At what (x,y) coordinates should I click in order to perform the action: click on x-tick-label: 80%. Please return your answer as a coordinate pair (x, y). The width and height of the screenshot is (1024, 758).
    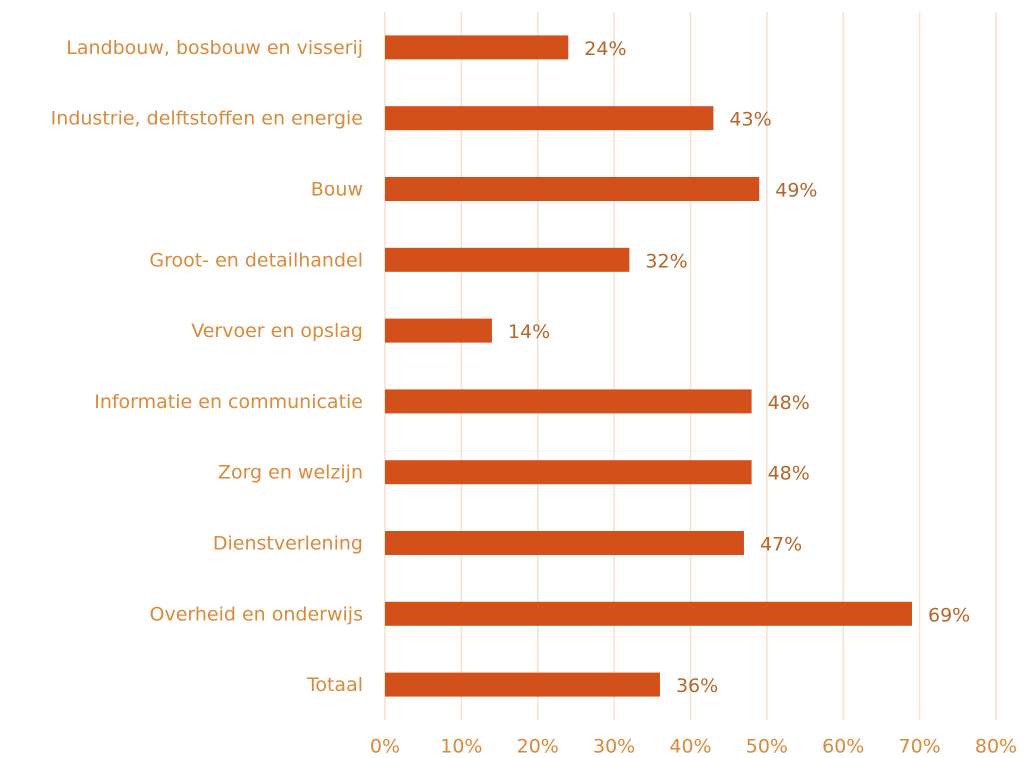
    Looking at the image, I should click on (996, 747).